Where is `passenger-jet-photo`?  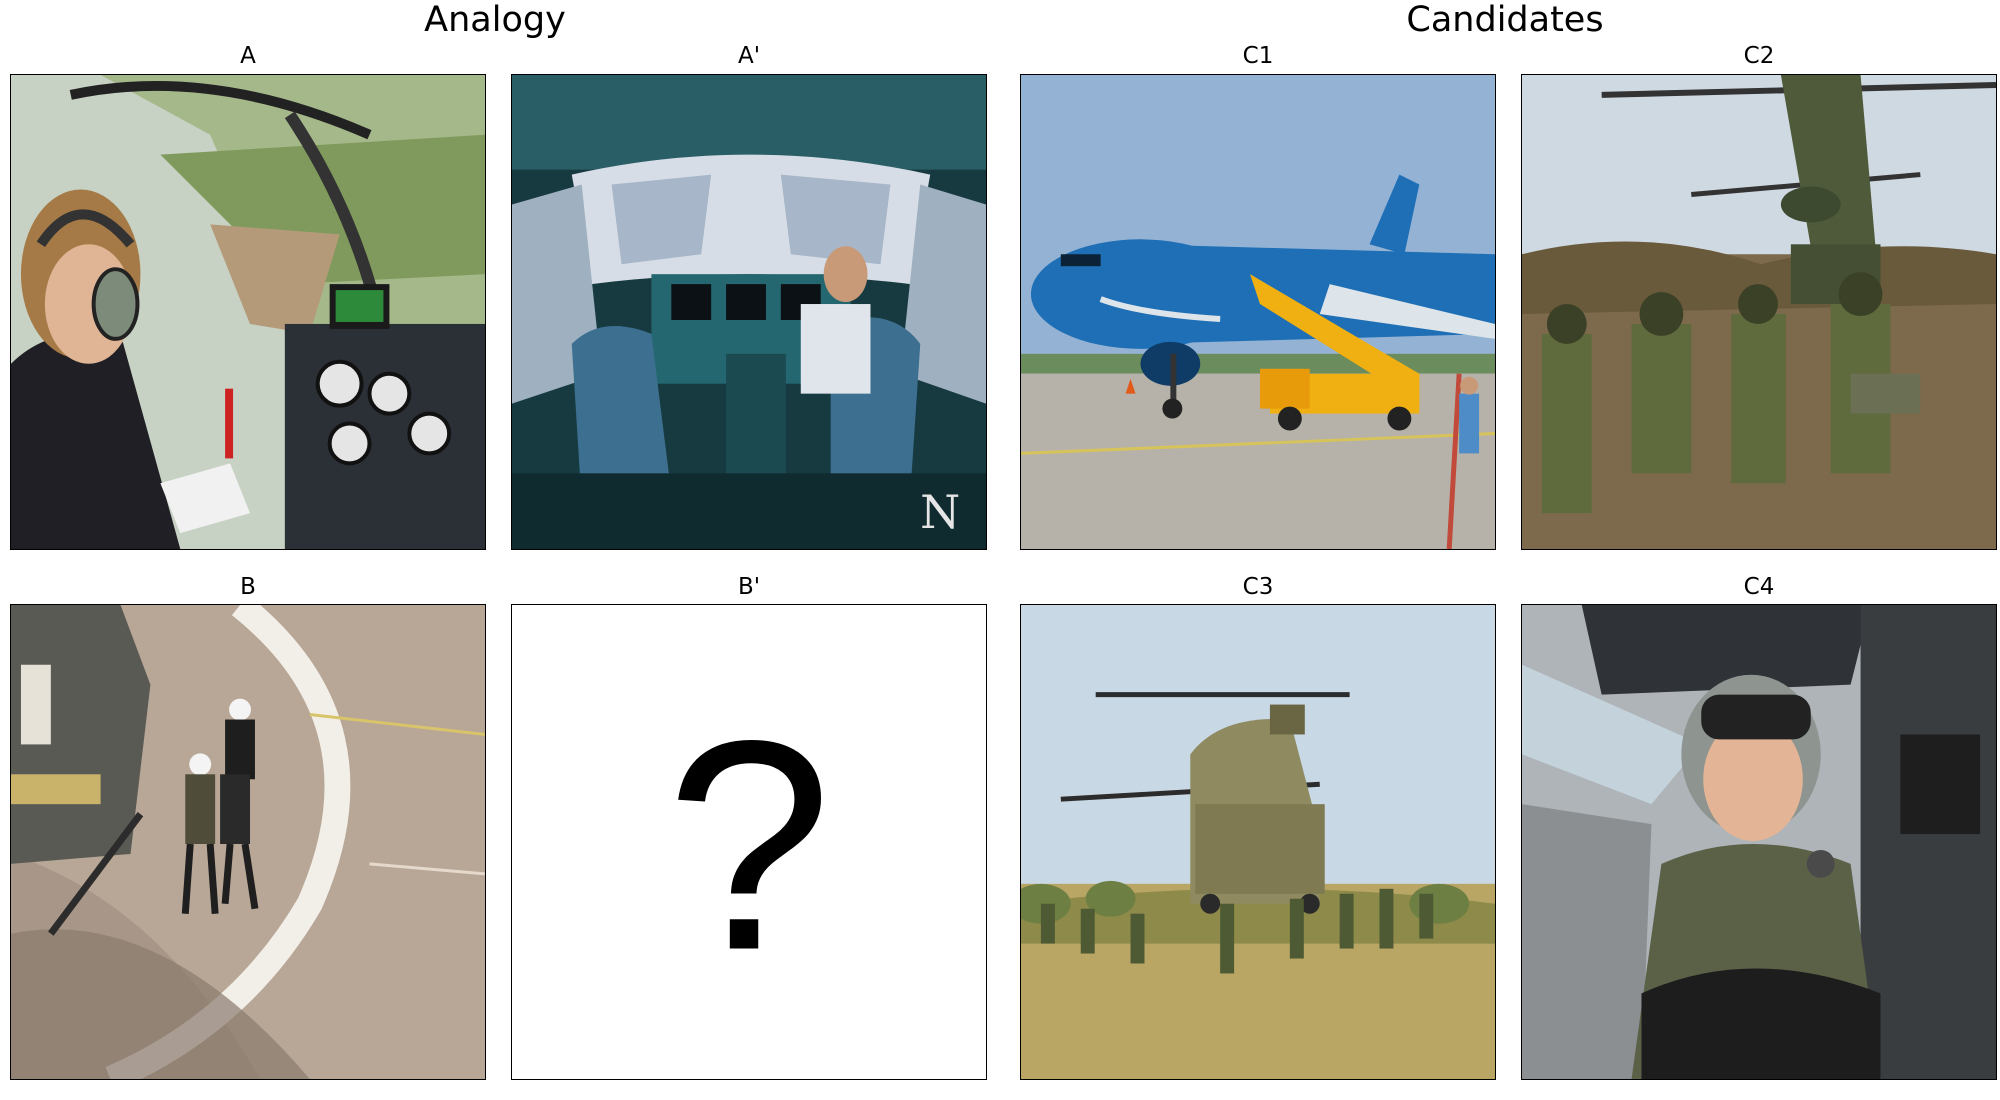 passenger-jet-photo is located at coordinates (1258, 312).